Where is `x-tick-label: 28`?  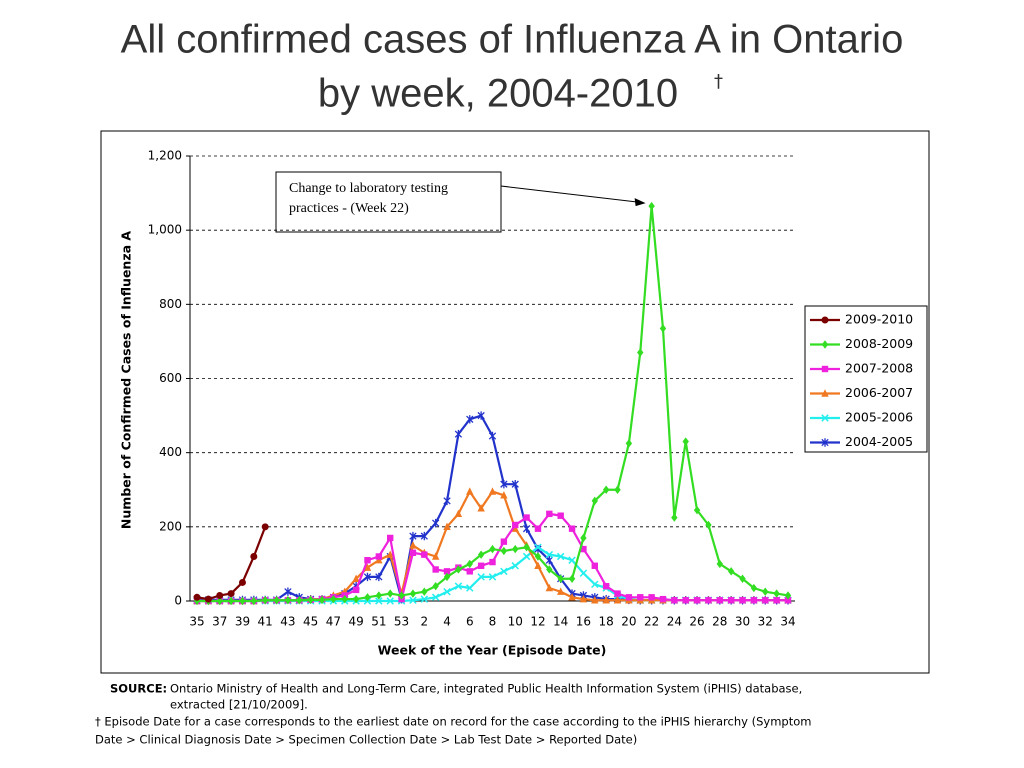 x-tick-label: 28 is located at coordinates (719, 622).